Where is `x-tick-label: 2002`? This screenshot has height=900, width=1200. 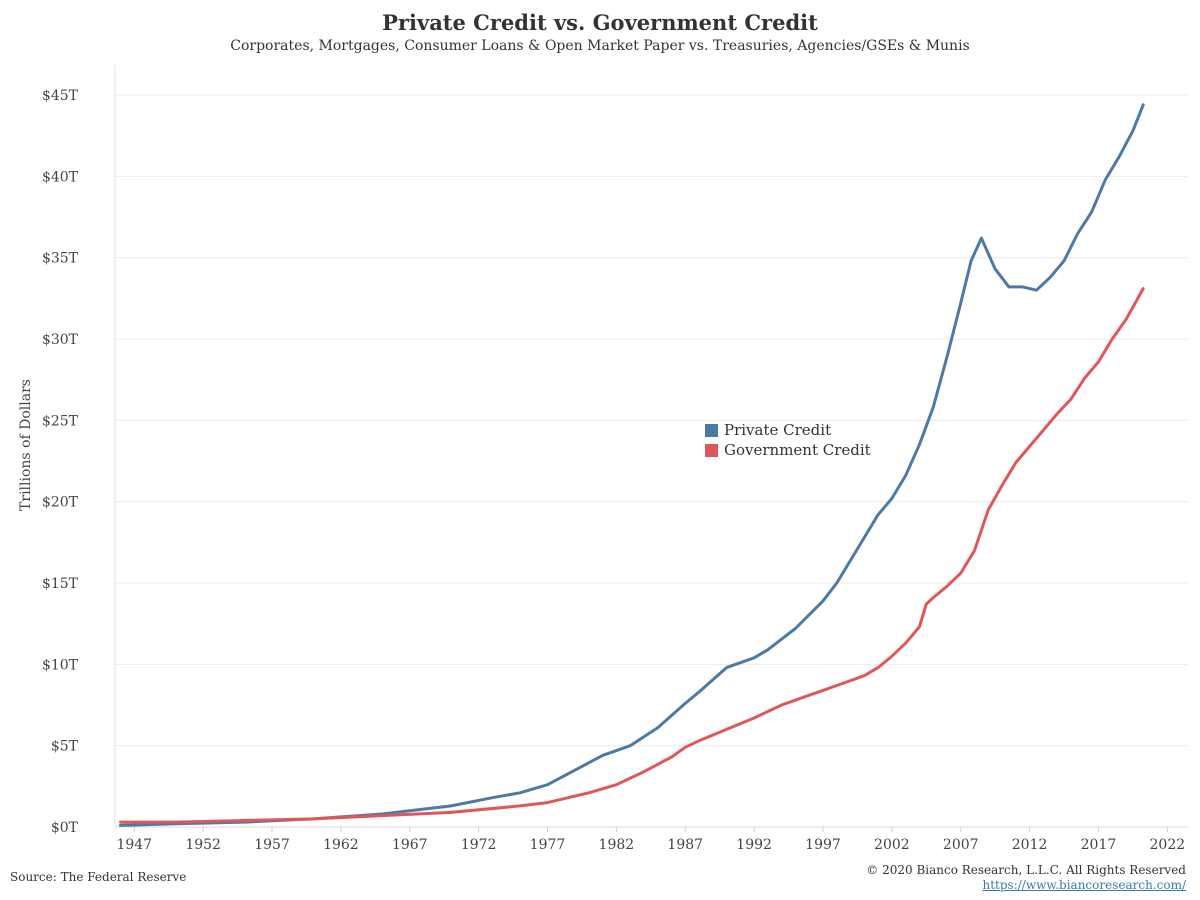
x-tick-label: 2002 is located at coordinates (892, 845).